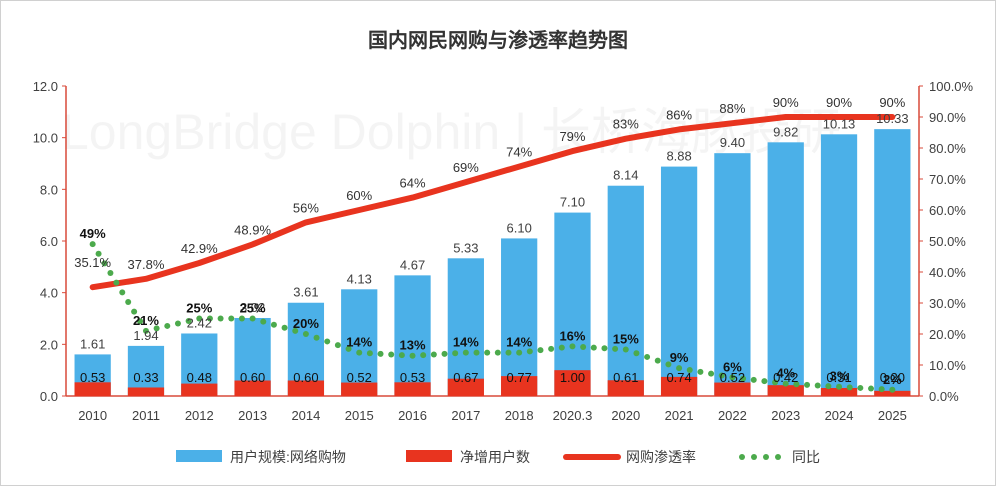 Image resolution: width=996 pixels, height=490 pixels. What do you see at coordinates (49, 396) in the screenshot?
I see `left-tick-label: 0.0` at bounding box center [49, 396].